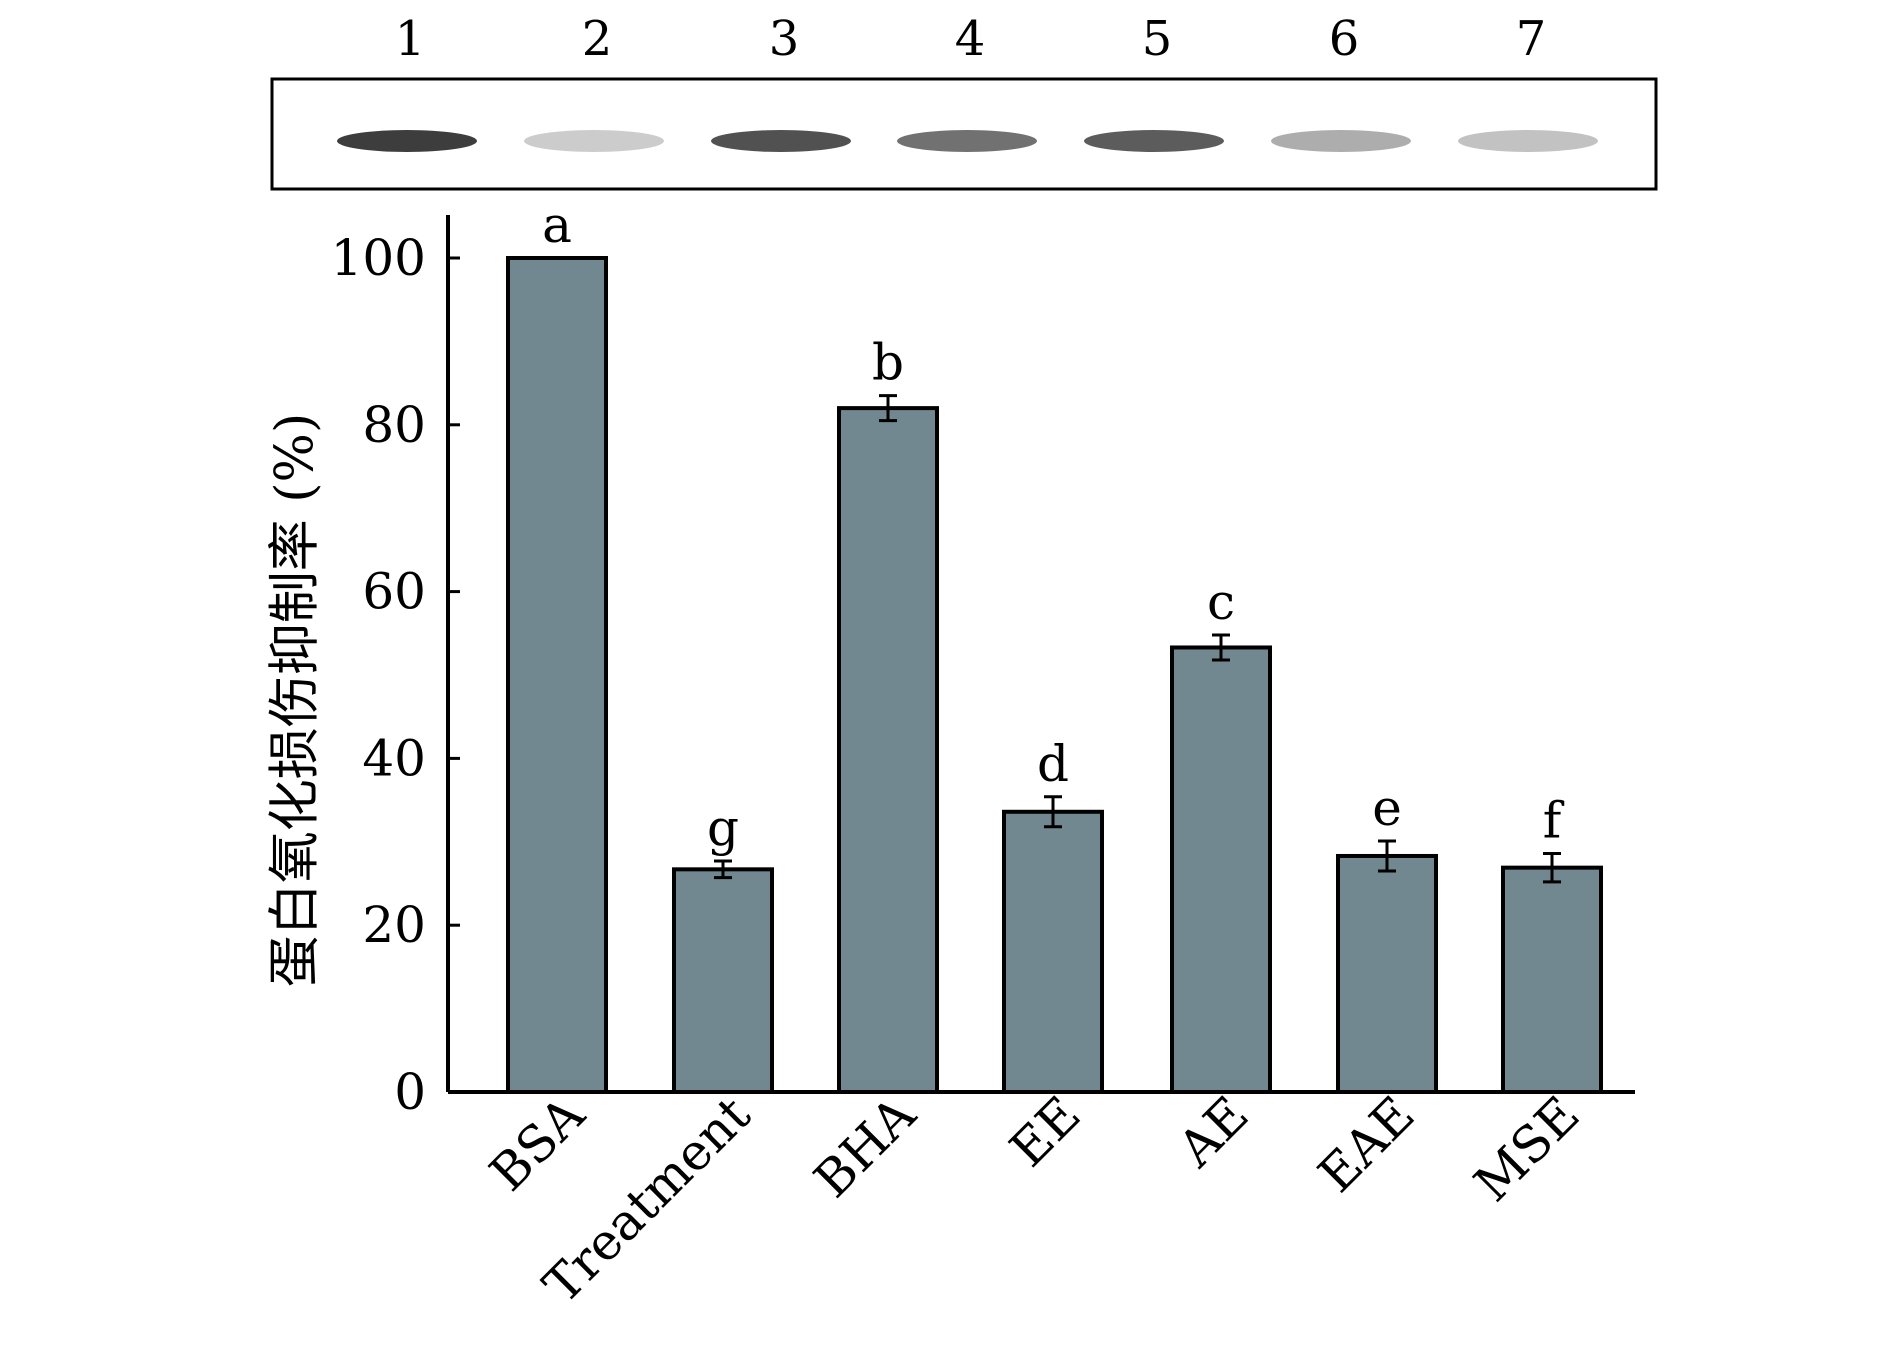 The image size is (1890, 1346). What do you see at coordinates (1212, 1131) in the screenshot?
I see `x-tick-label: AE` at bounding box center [1212, 1131].